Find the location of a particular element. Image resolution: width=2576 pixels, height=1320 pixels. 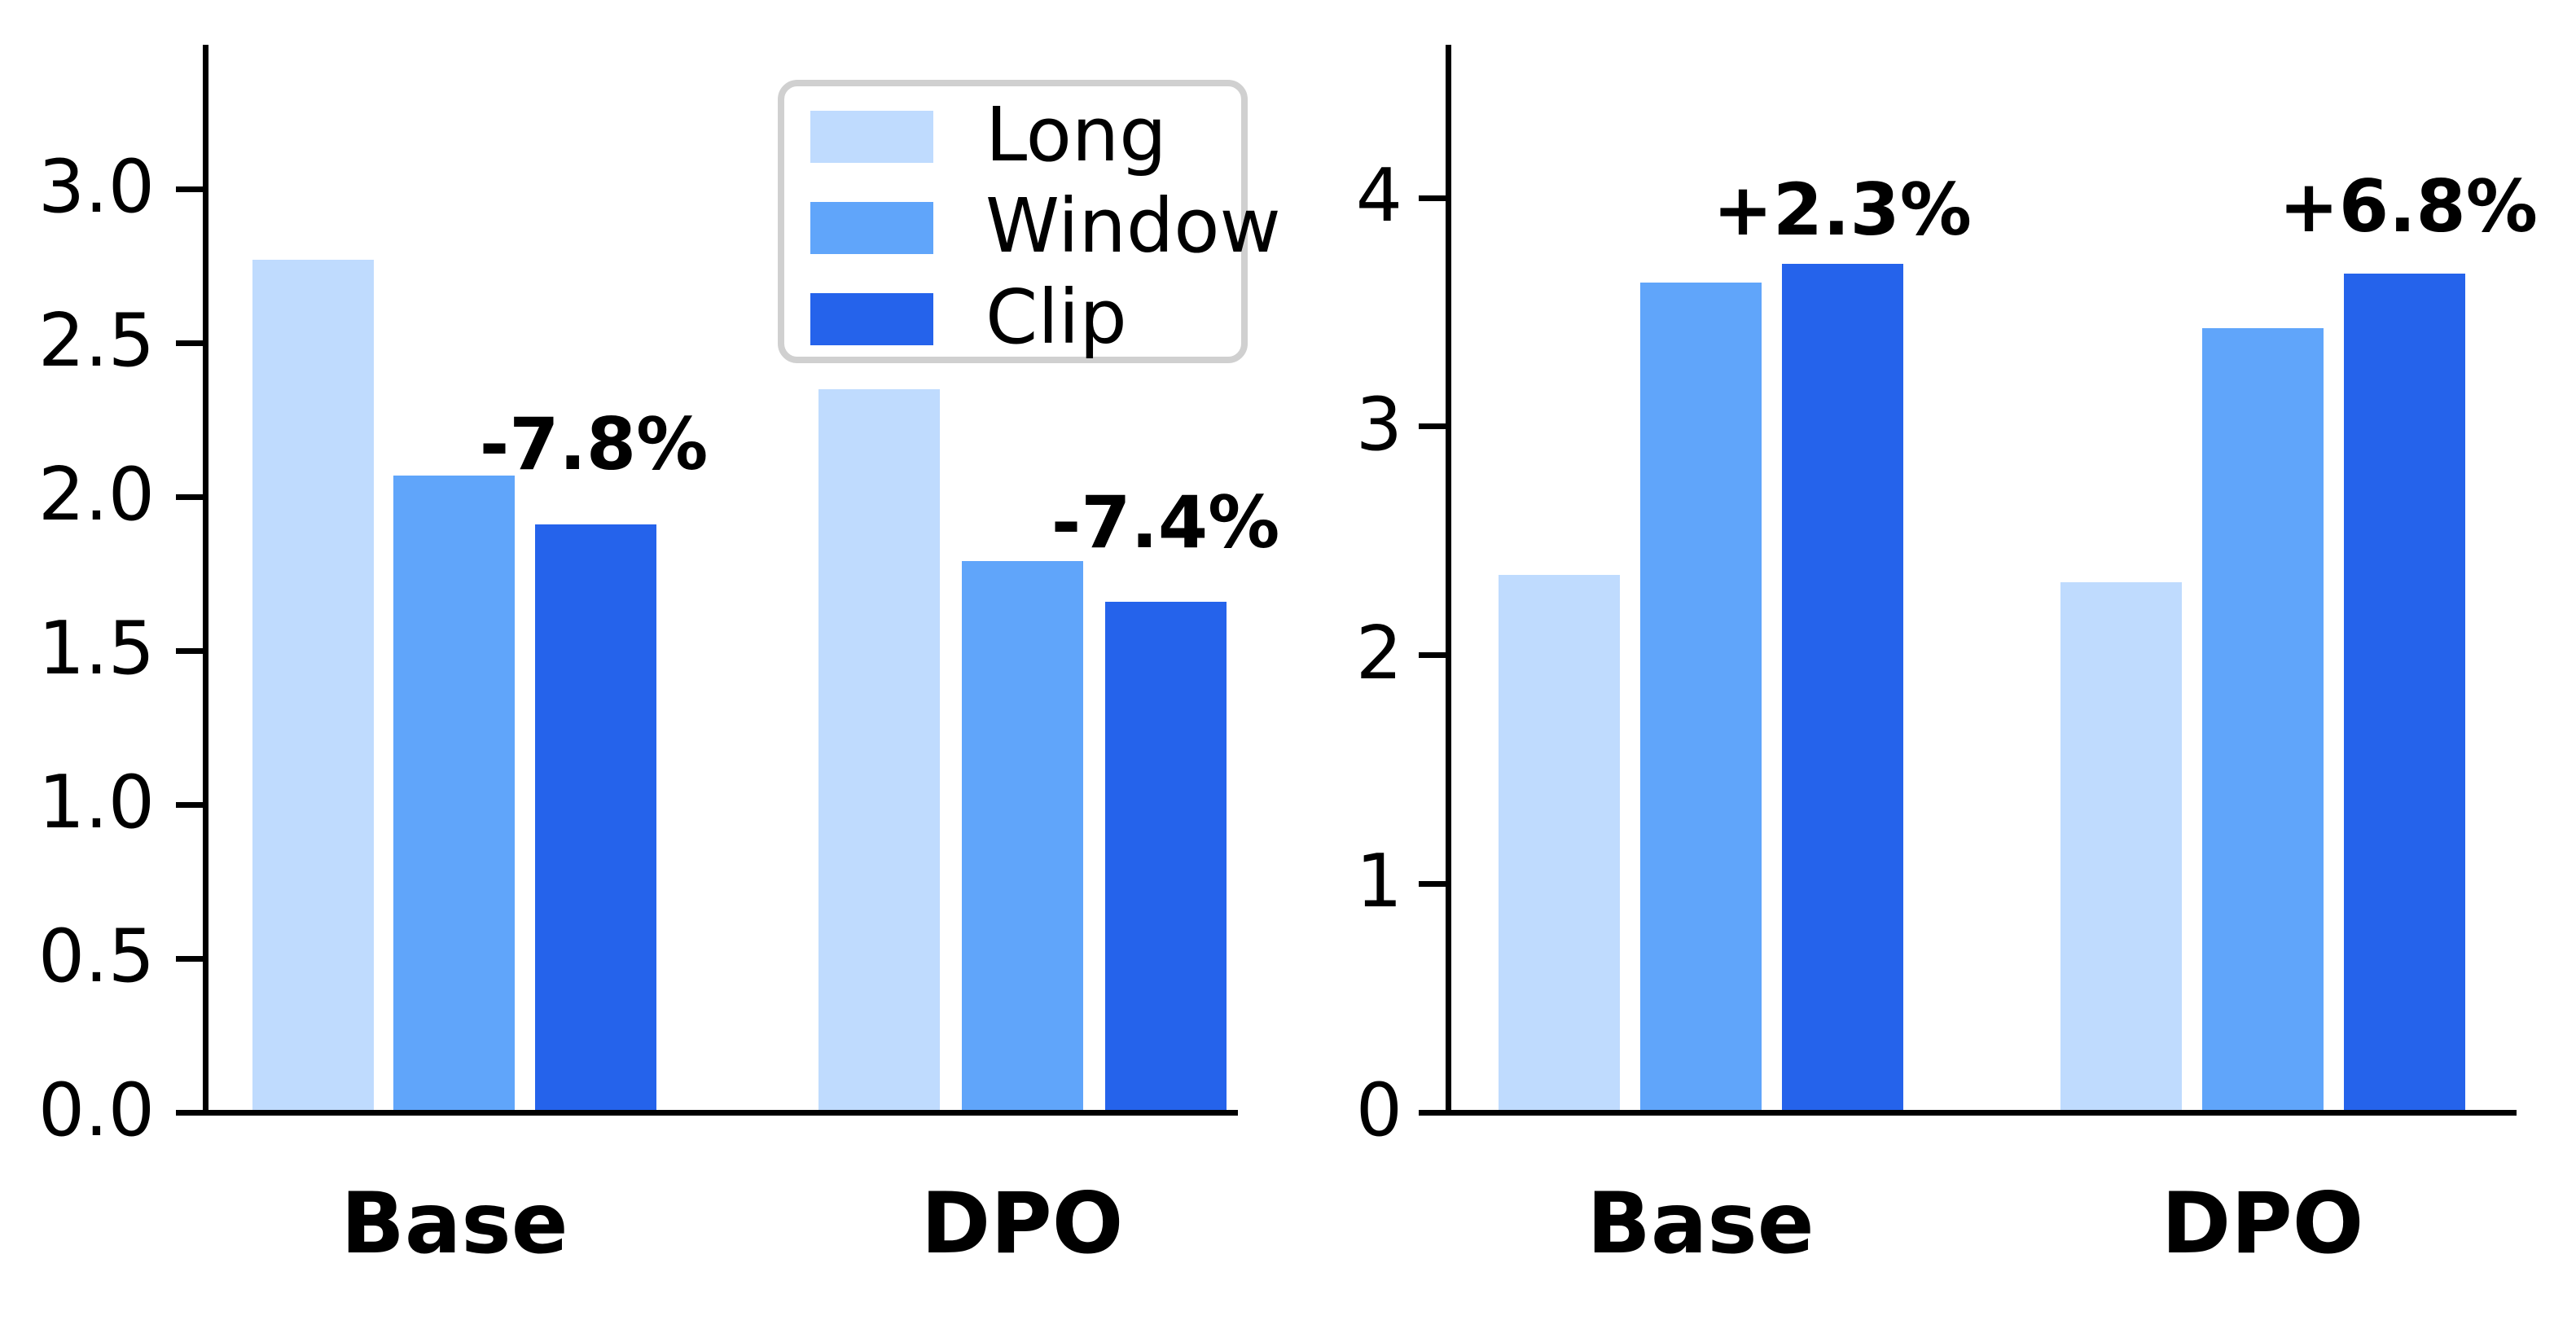

legend-label-window: Window is located at coordinates (1133, 226).